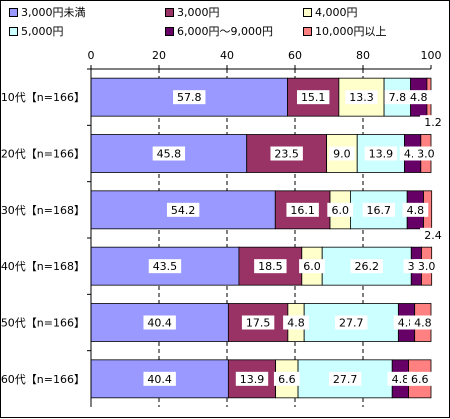 This screenshot has width=450, height=419. Describe the element at coordinates (43, 323) in the screenshot. I see `category-label: 50代【n=166】` at that location.